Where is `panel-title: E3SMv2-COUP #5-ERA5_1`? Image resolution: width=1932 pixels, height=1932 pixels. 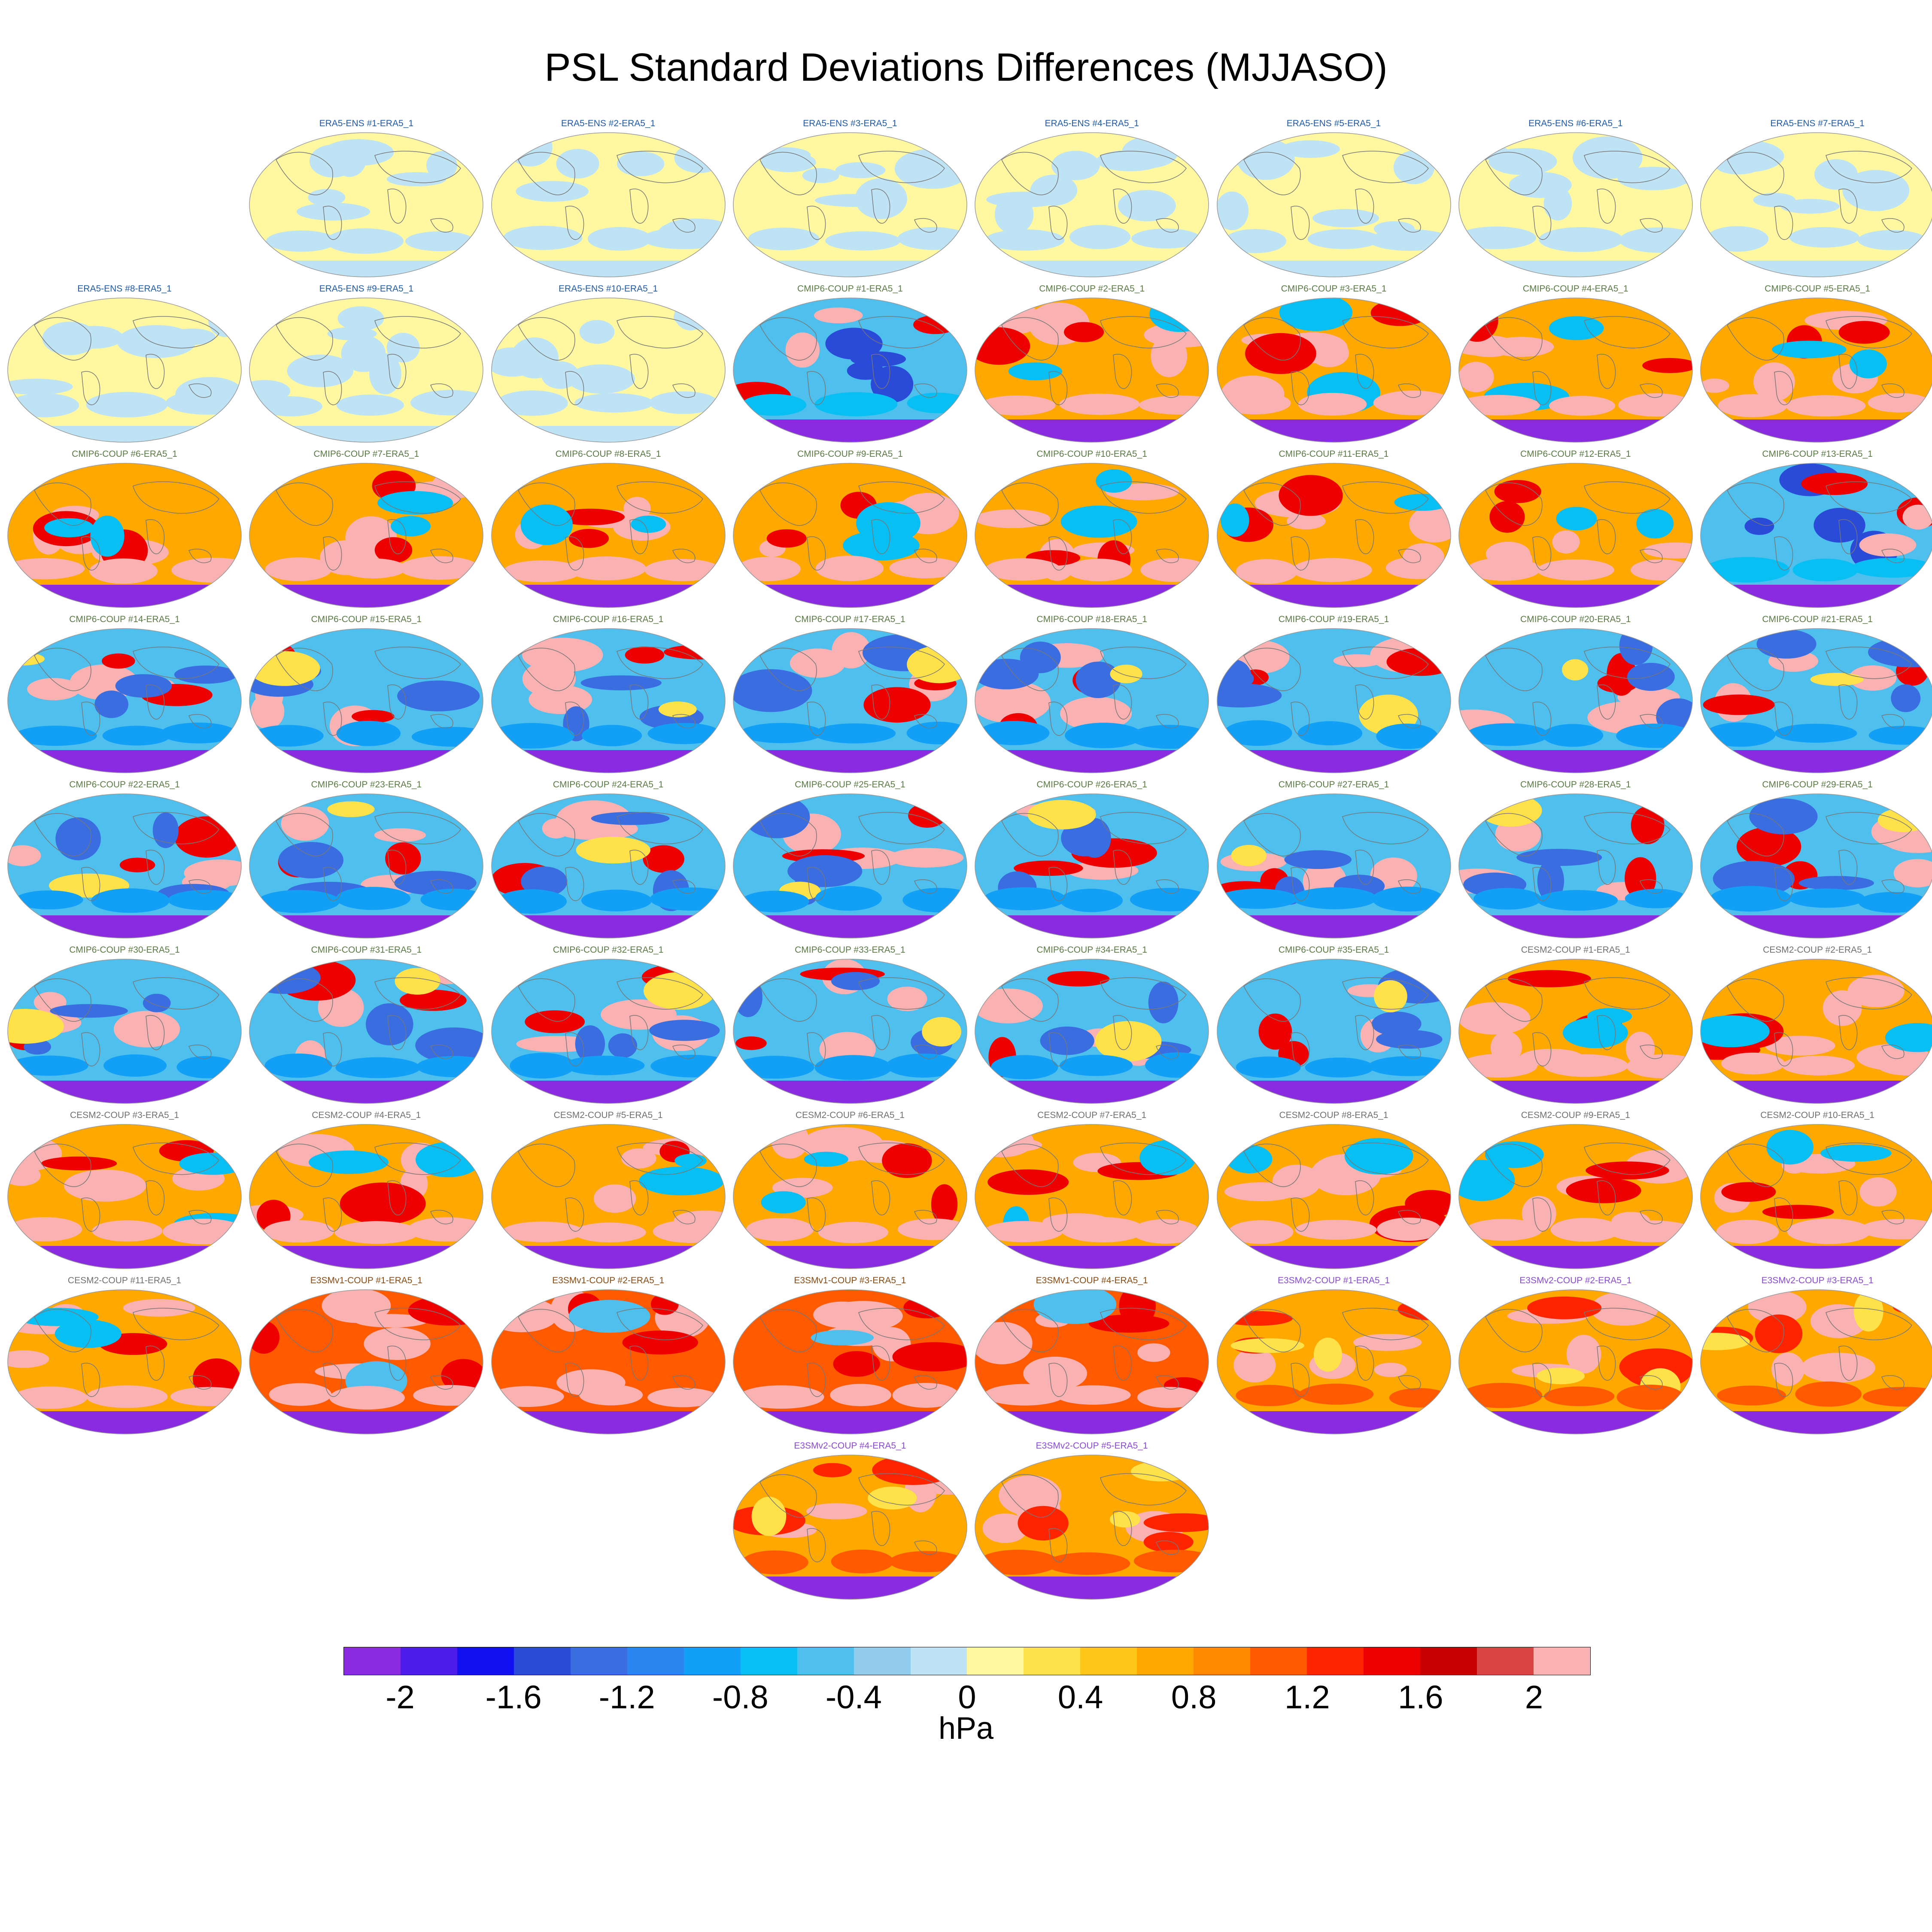 panel-title: E3SMv2-COUP #5-ERA5_1 is located at coordinates (1092, 1446).